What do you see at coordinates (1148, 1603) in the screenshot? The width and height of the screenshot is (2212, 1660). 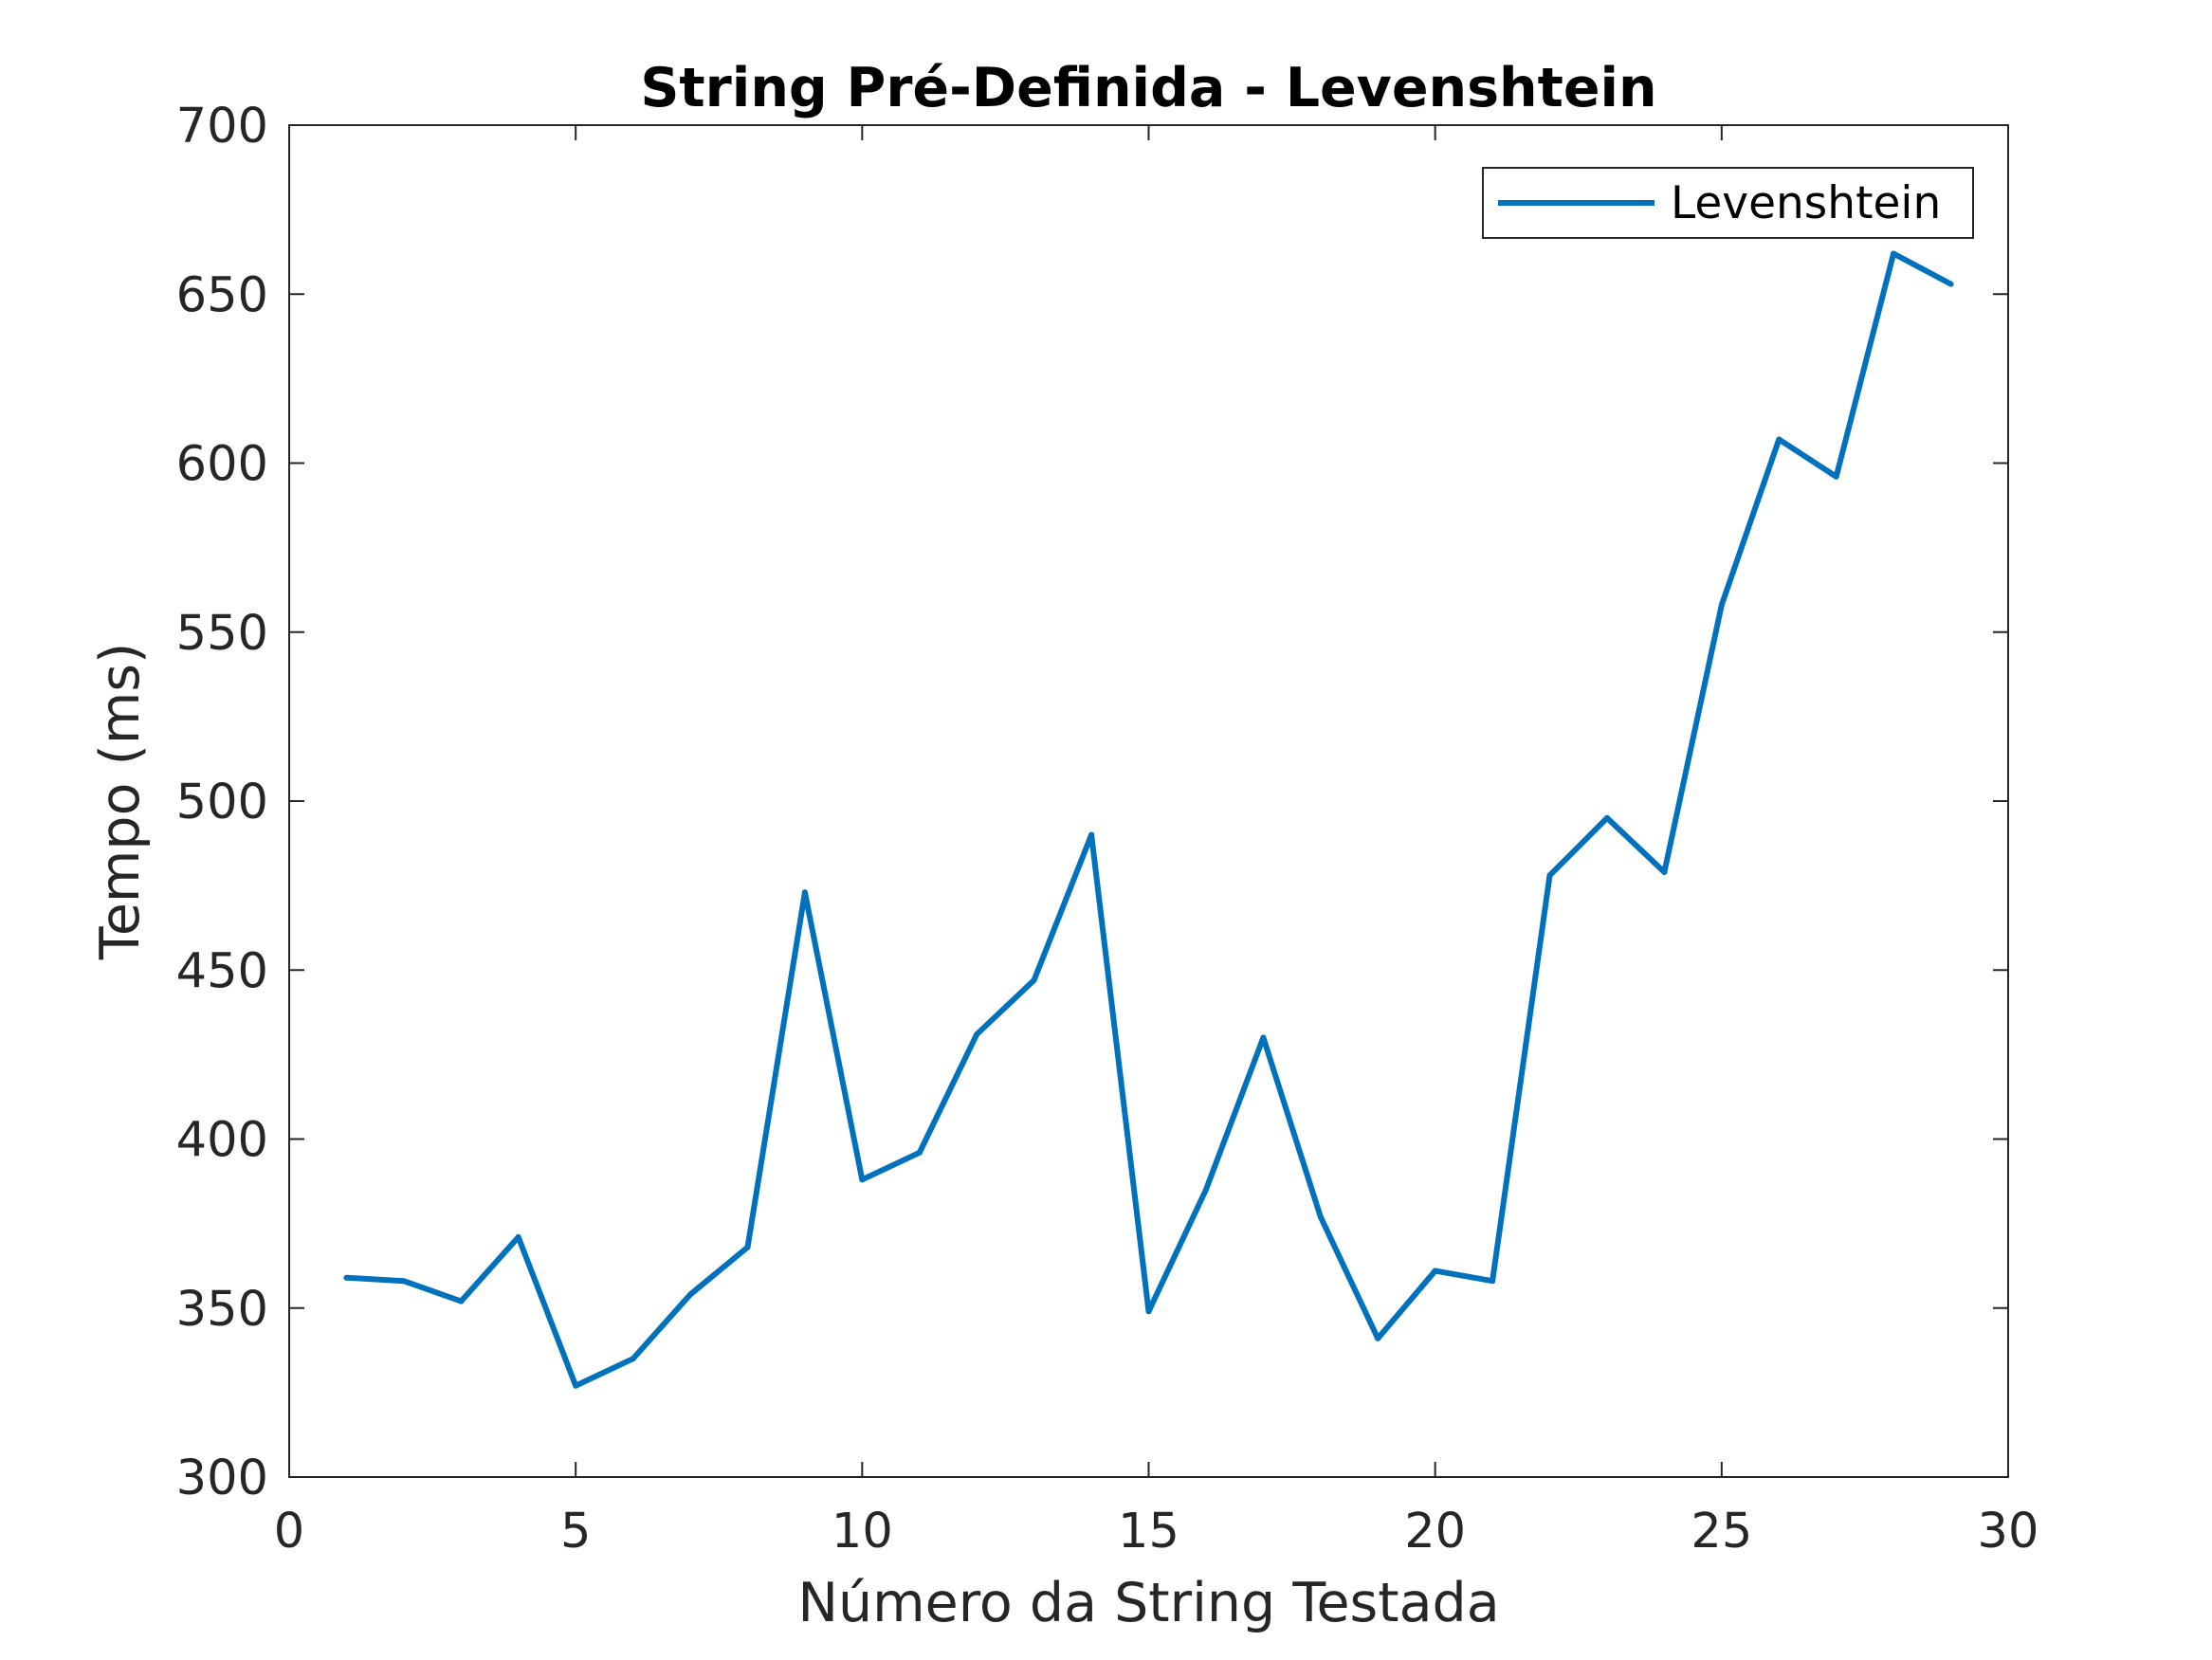 I see `x-axis-title: Número da String Testada` at bounding box center [1148, 1603].